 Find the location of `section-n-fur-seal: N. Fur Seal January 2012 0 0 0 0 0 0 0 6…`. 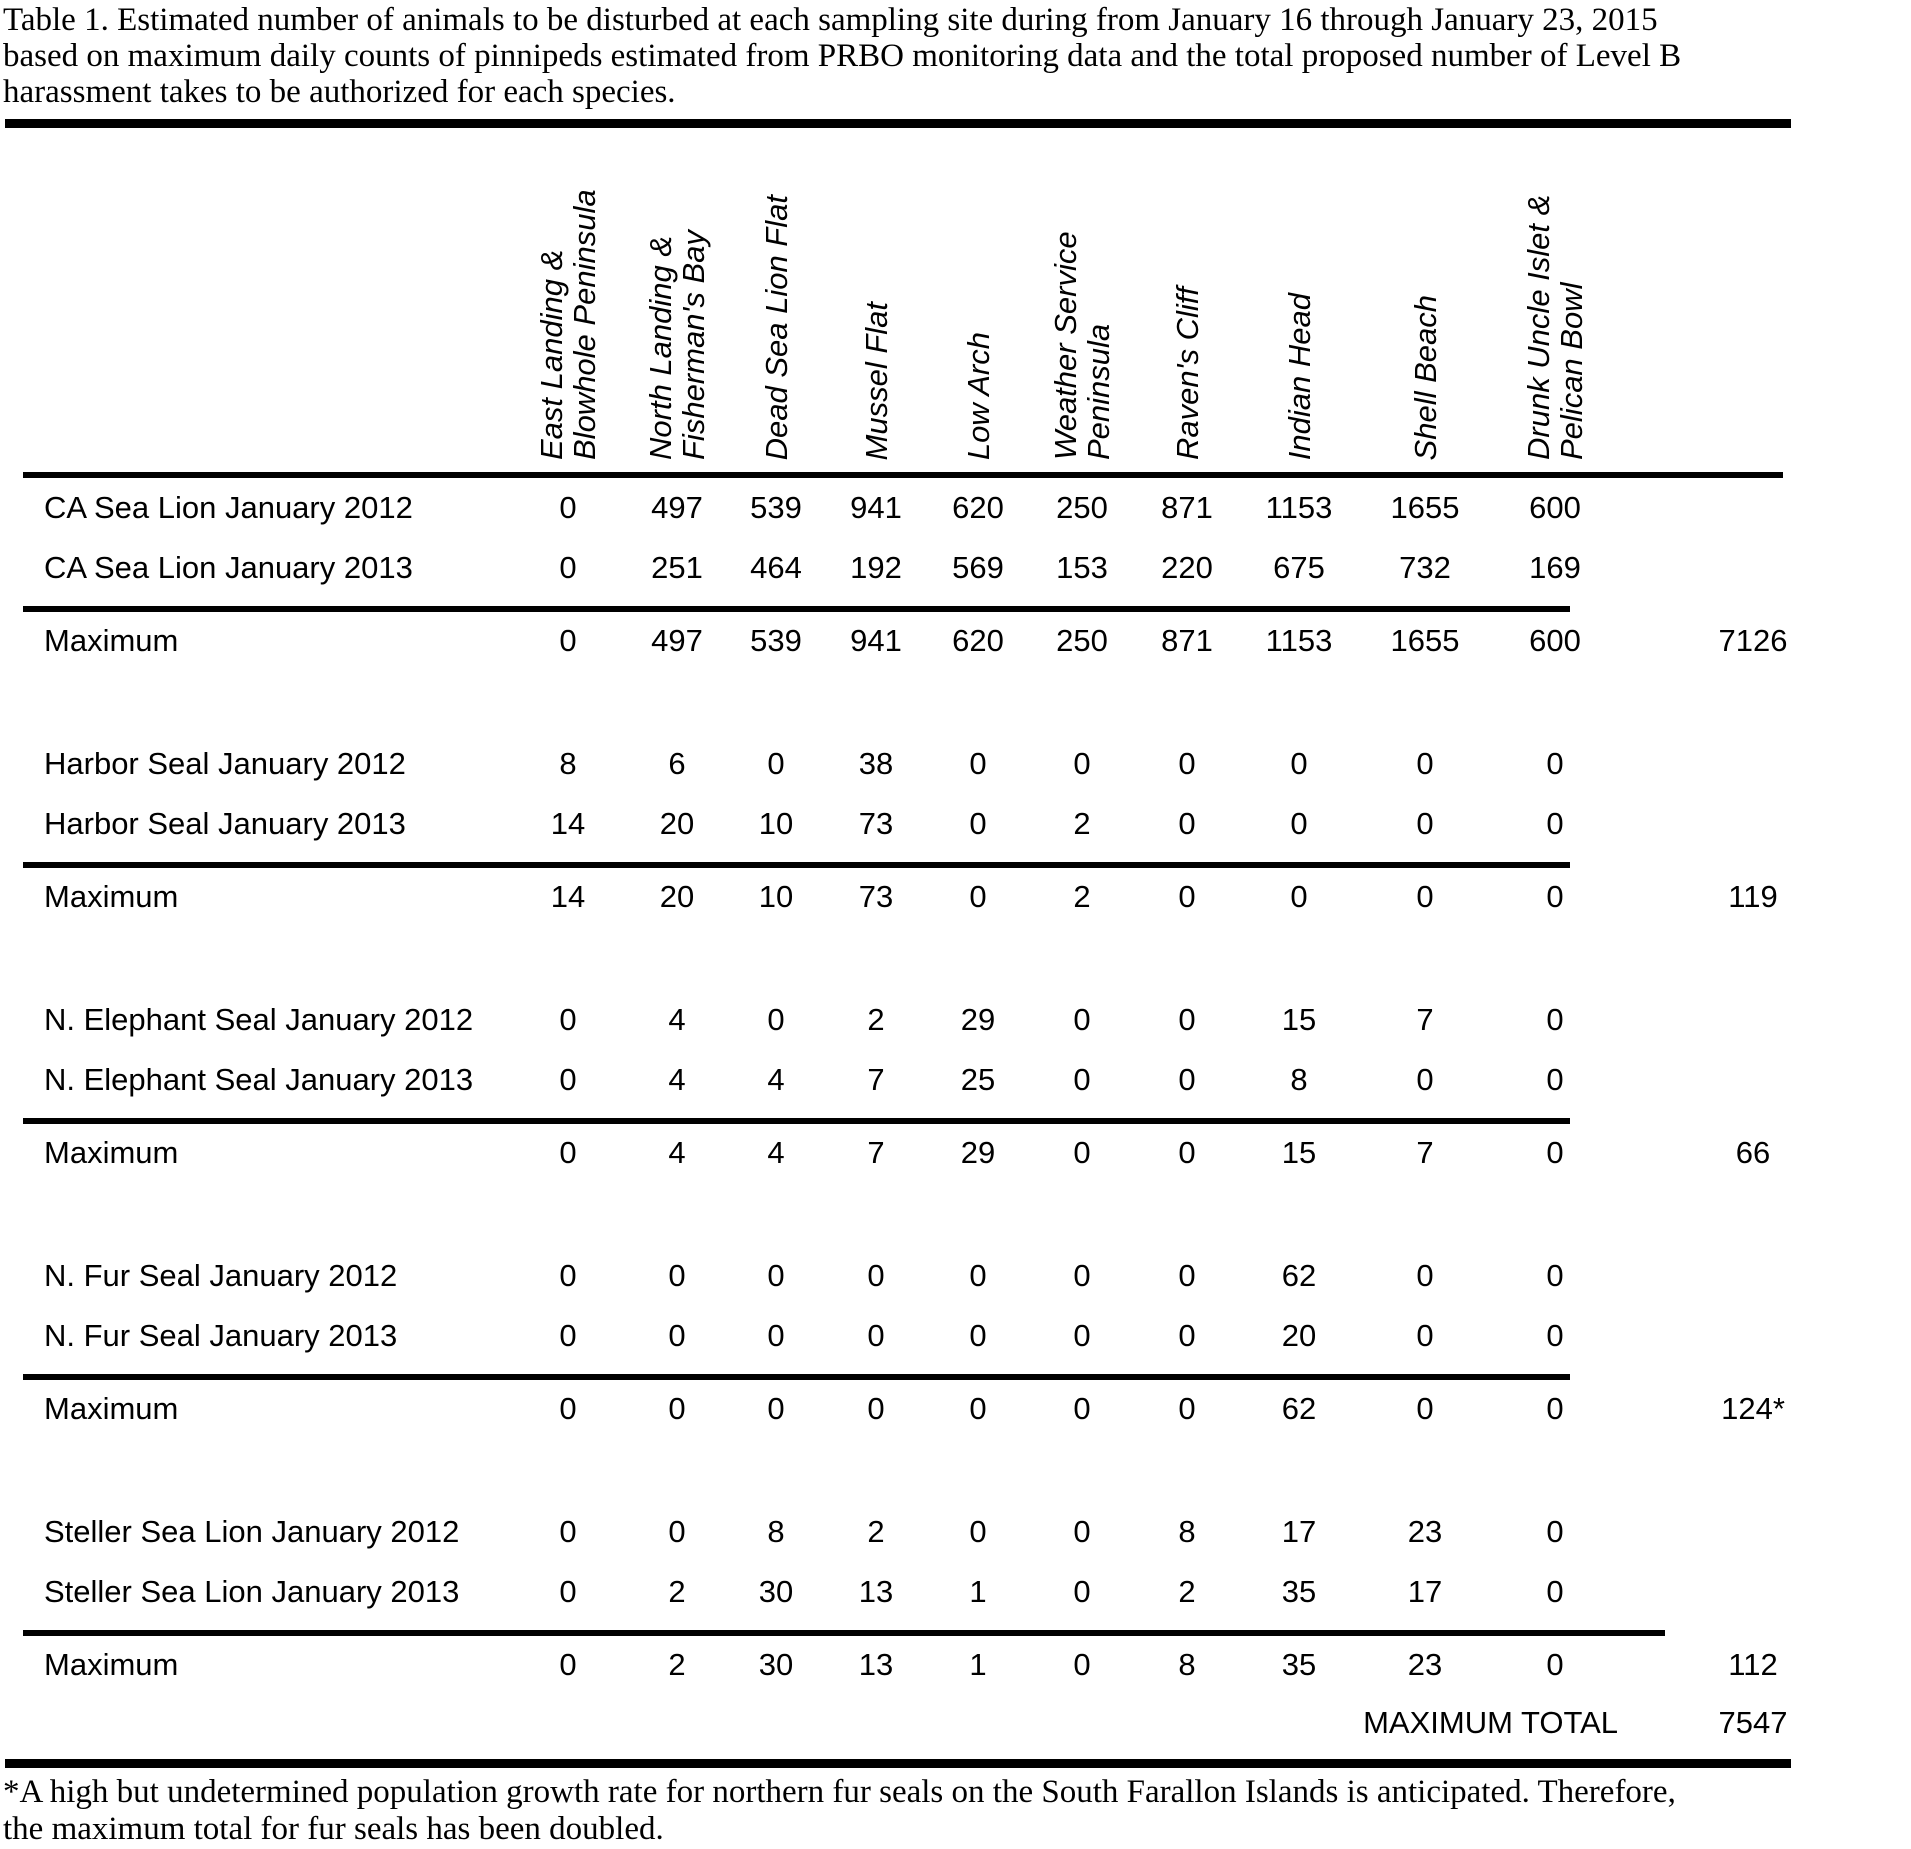

section-n-fur-seal: N. Fur Seal January 2012 0 0 0 0 0 0 0 6… is located at coordinates (955, 1374).